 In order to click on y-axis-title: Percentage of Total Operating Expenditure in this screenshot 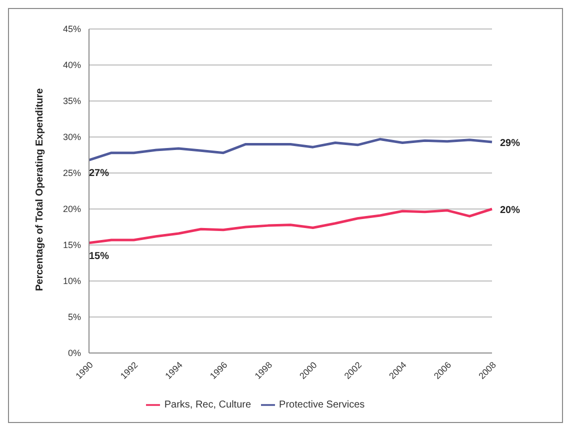, I will do `click(40, 189)`.